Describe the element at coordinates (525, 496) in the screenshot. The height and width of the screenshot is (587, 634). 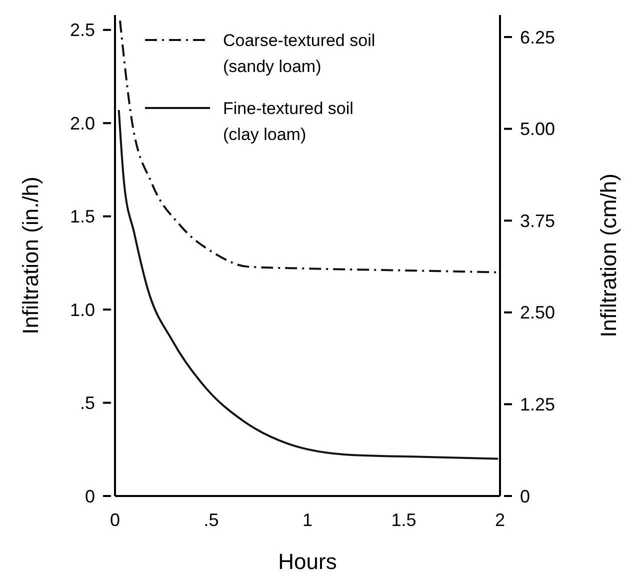
I see `y2-tick-label: 0` at that location.